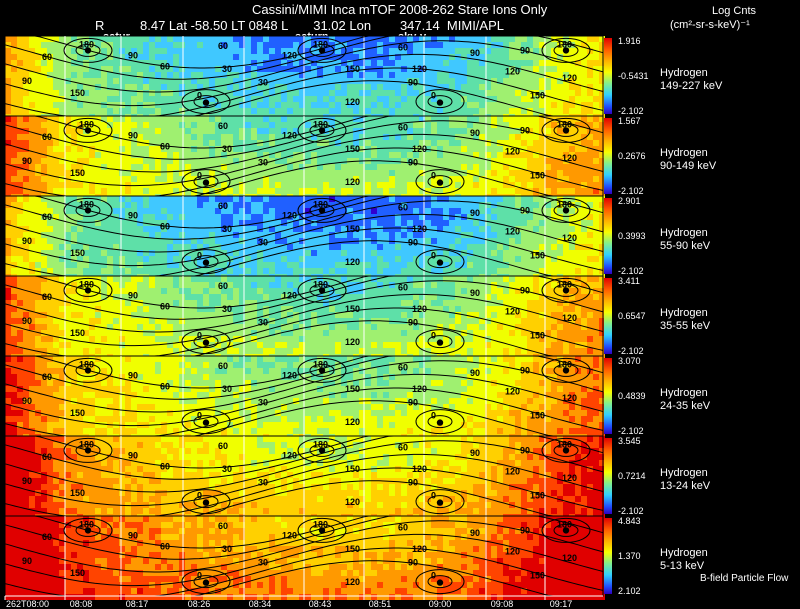 The image size is (800, 609). I want to click on energy-range-label: 149-227 keV, so click(691, 86).